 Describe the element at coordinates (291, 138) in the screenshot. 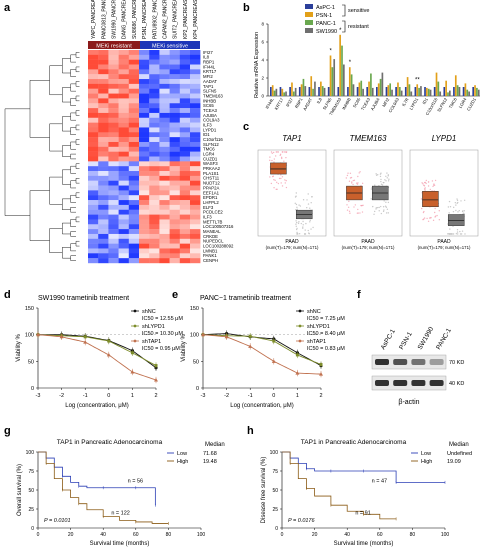

I see `boxplot-title: TAP1` at that location.